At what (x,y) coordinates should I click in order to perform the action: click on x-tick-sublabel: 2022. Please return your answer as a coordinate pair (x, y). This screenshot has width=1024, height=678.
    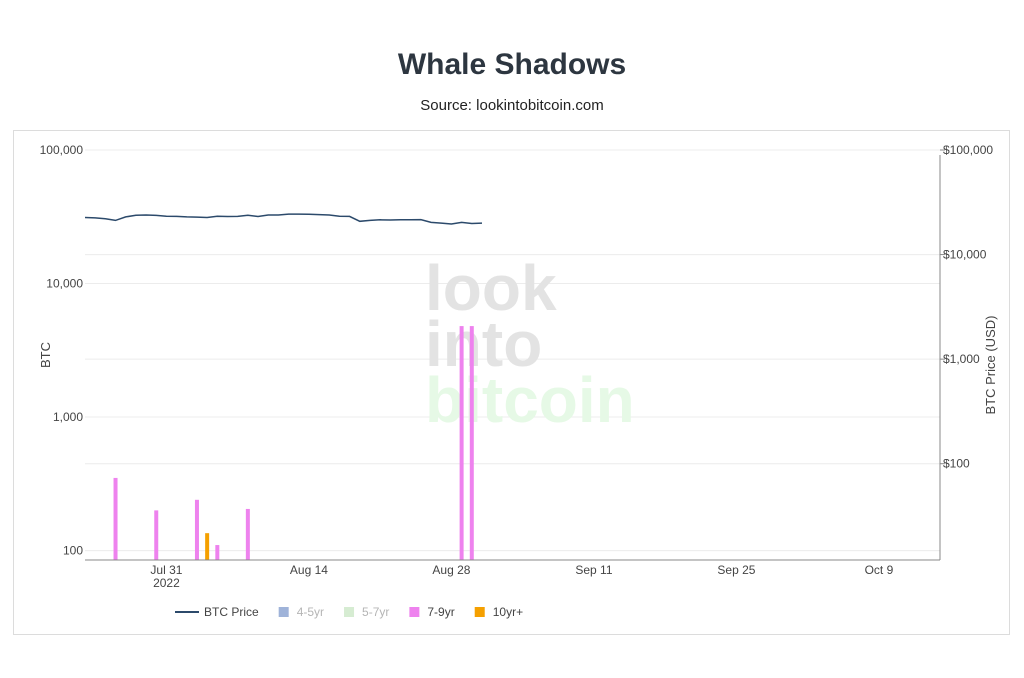
    Looking at the image, I should click on (166, 583).